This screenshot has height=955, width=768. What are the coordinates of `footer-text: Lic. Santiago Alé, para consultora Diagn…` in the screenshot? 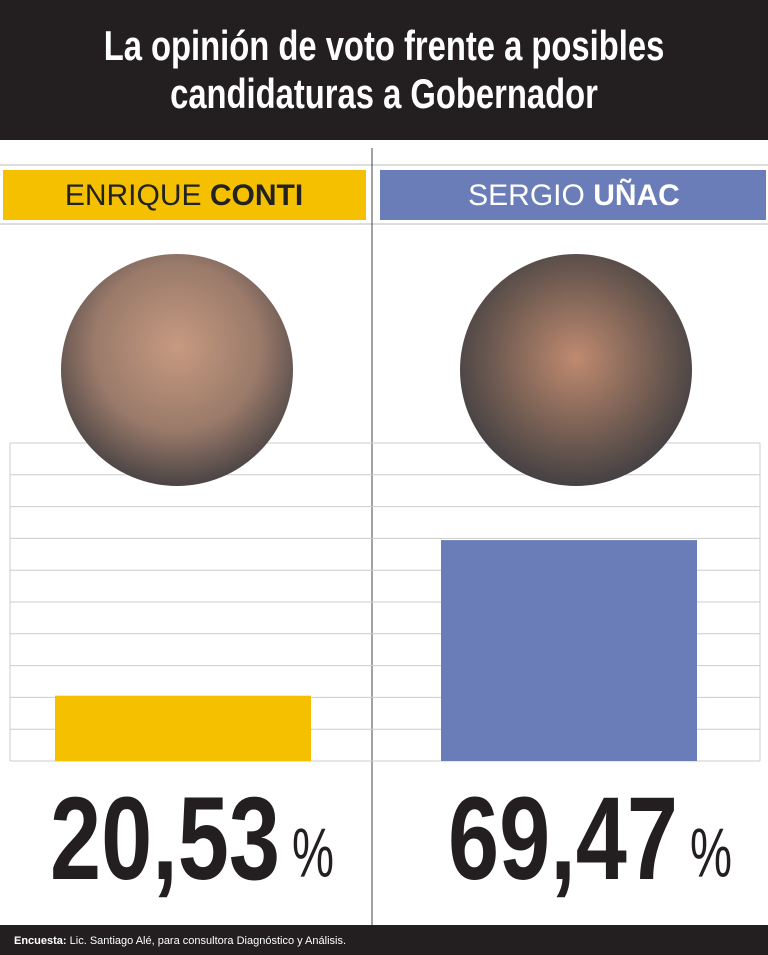 It's located at (208, 941).